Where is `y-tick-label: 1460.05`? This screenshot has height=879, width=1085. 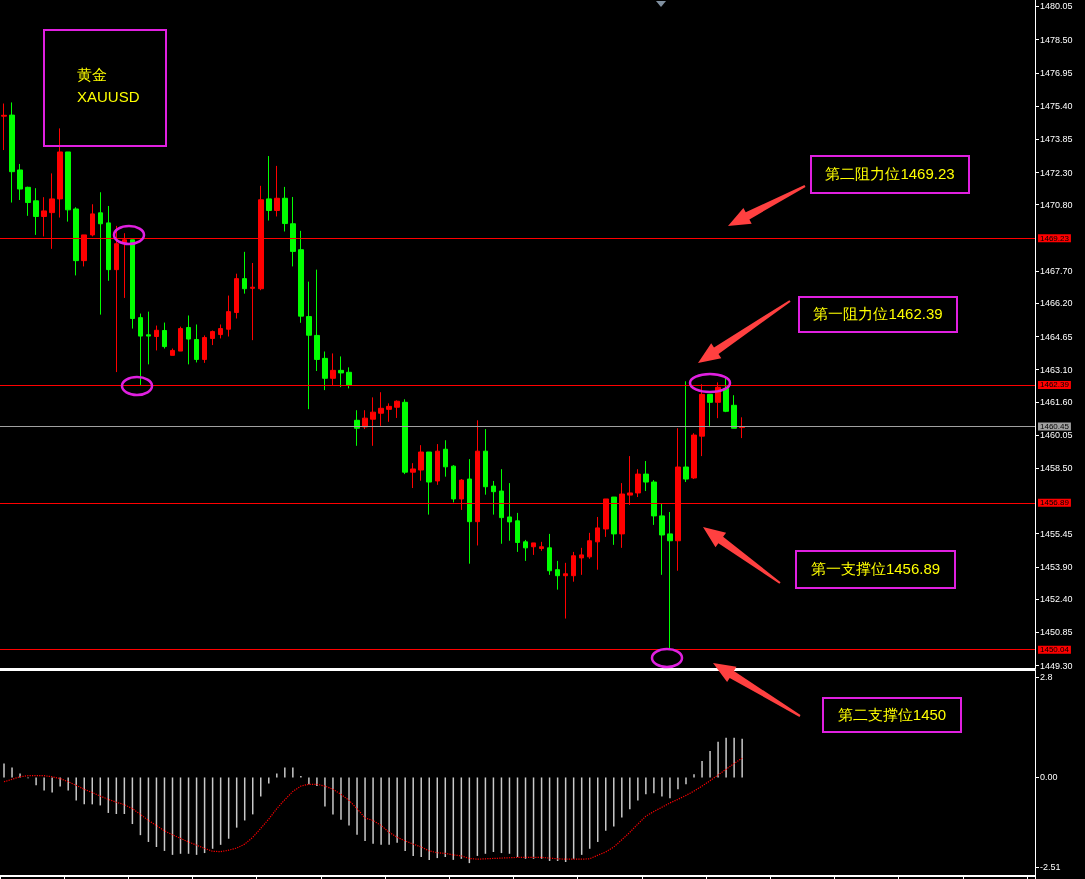 y-tick-label: 1460.05 is located at coordinates (1056, 435).